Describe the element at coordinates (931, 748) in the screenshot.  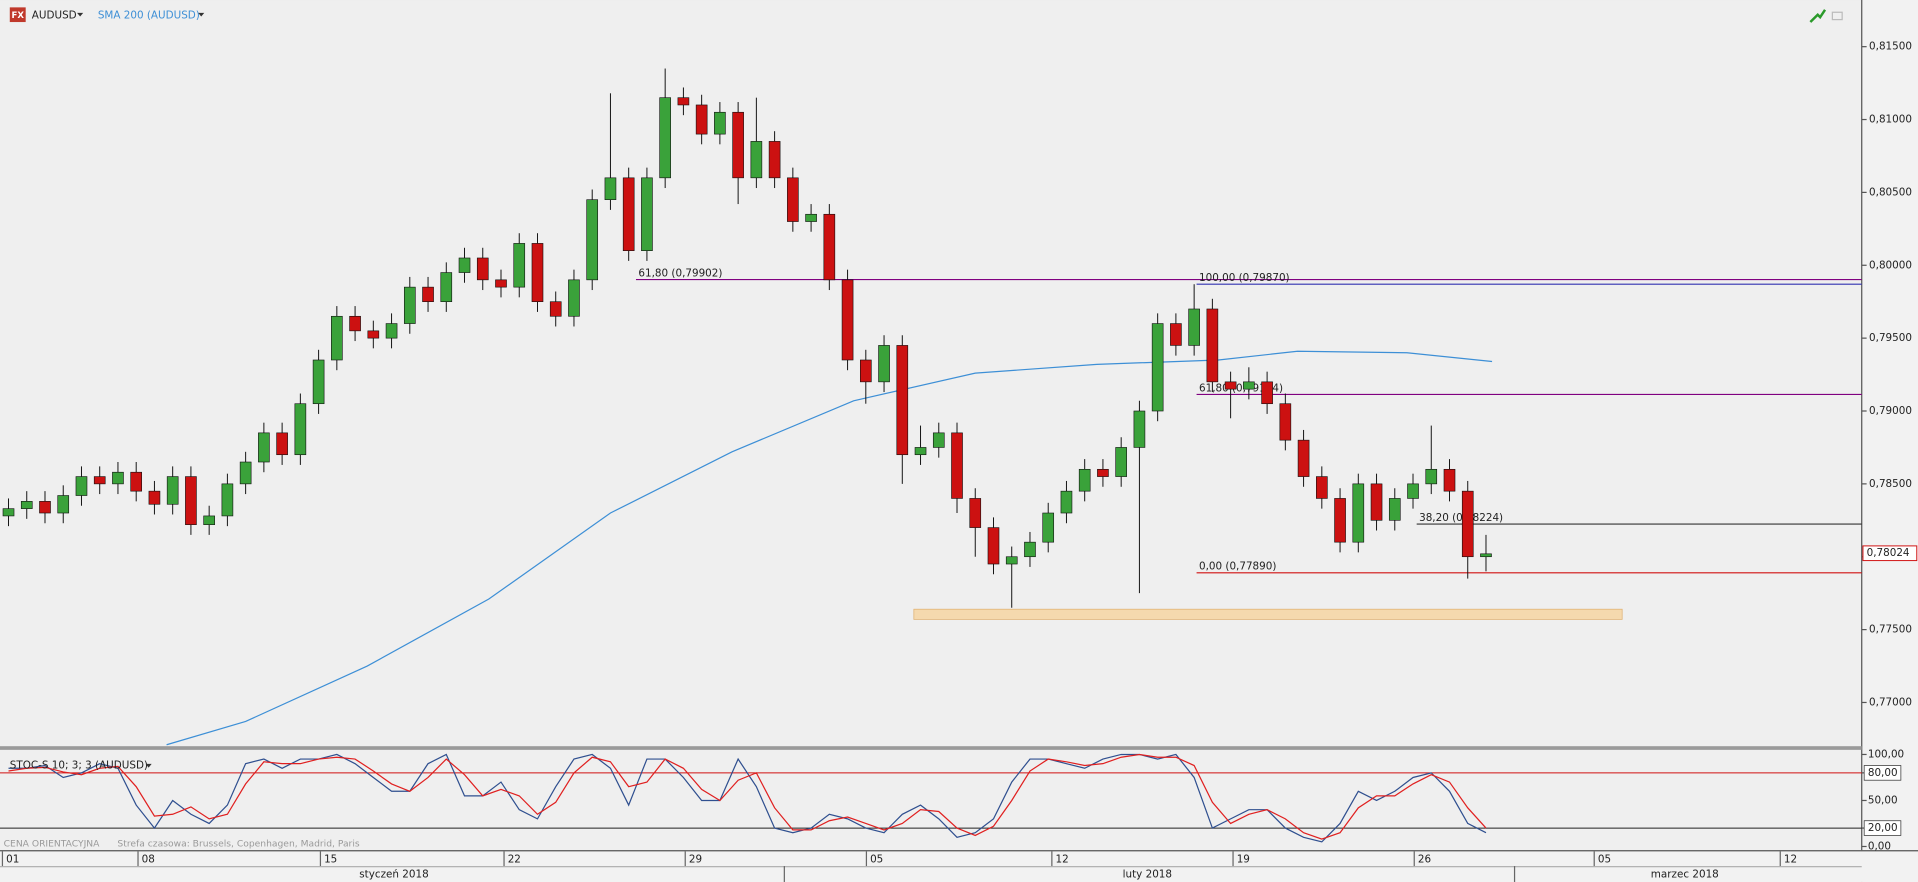
I see `panel-separator` at that location.